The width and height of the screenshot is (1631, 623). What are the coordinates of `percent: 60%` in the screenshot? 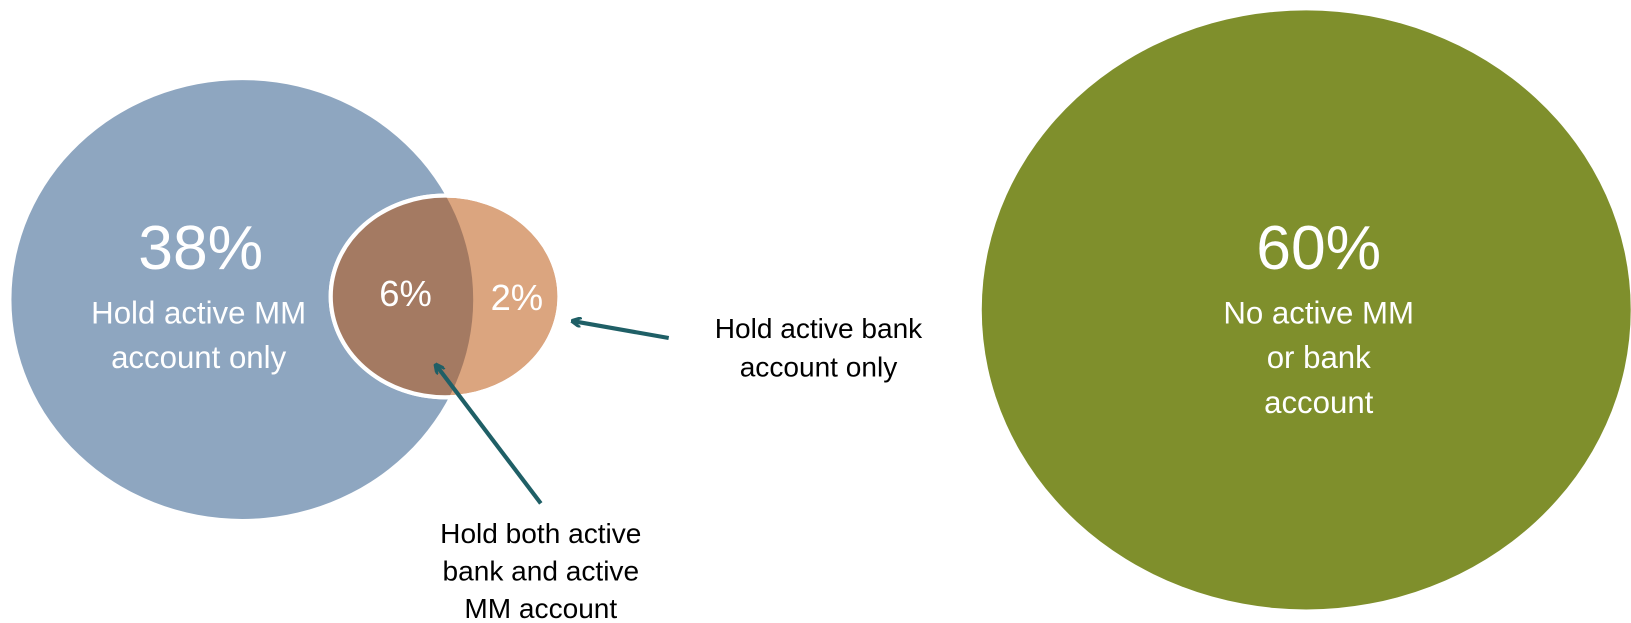 It's located at (1318, 248).